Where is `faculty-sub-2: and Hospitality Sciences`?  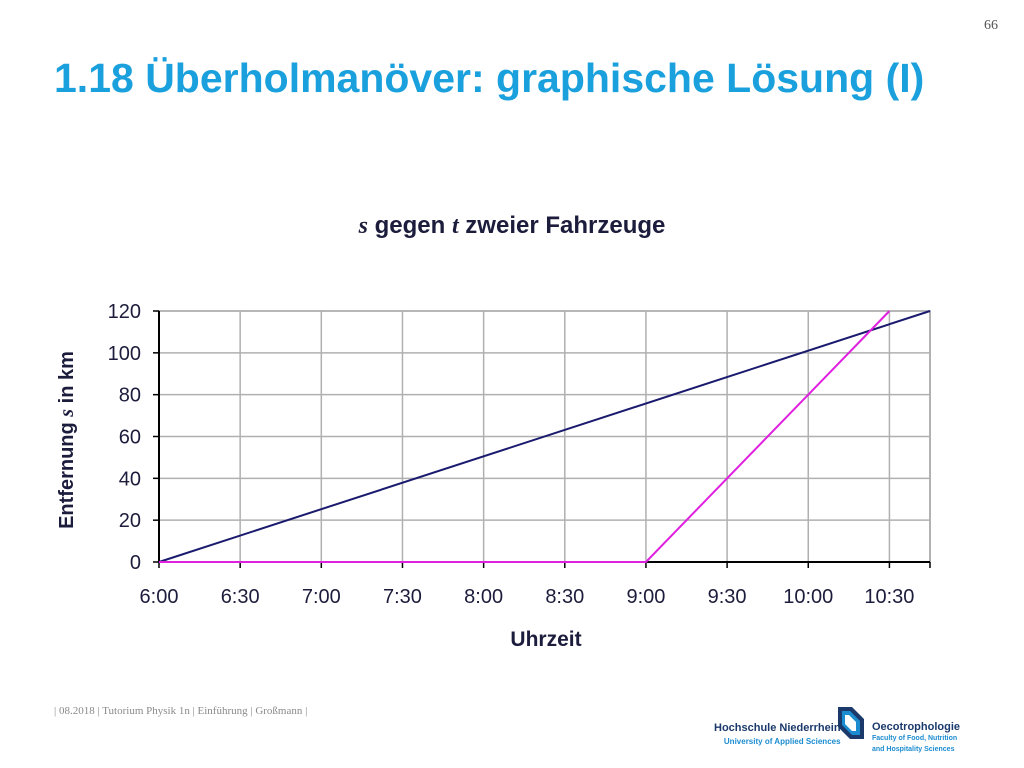
faculty-sub-2: and Hospitality Sciences is located at coordinates (913, 749).